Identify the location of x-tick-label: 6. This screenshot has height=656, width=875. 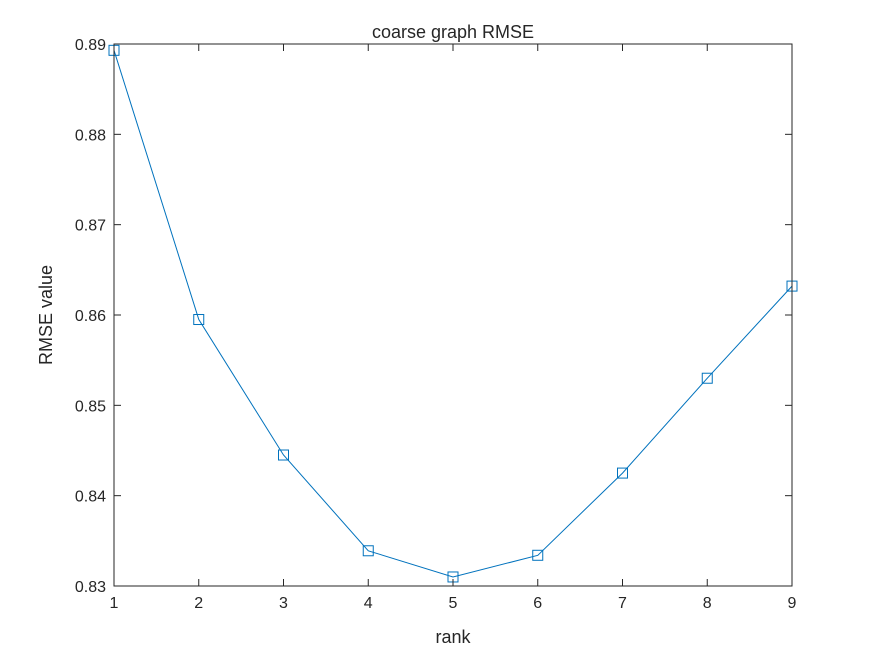
(537, 603).